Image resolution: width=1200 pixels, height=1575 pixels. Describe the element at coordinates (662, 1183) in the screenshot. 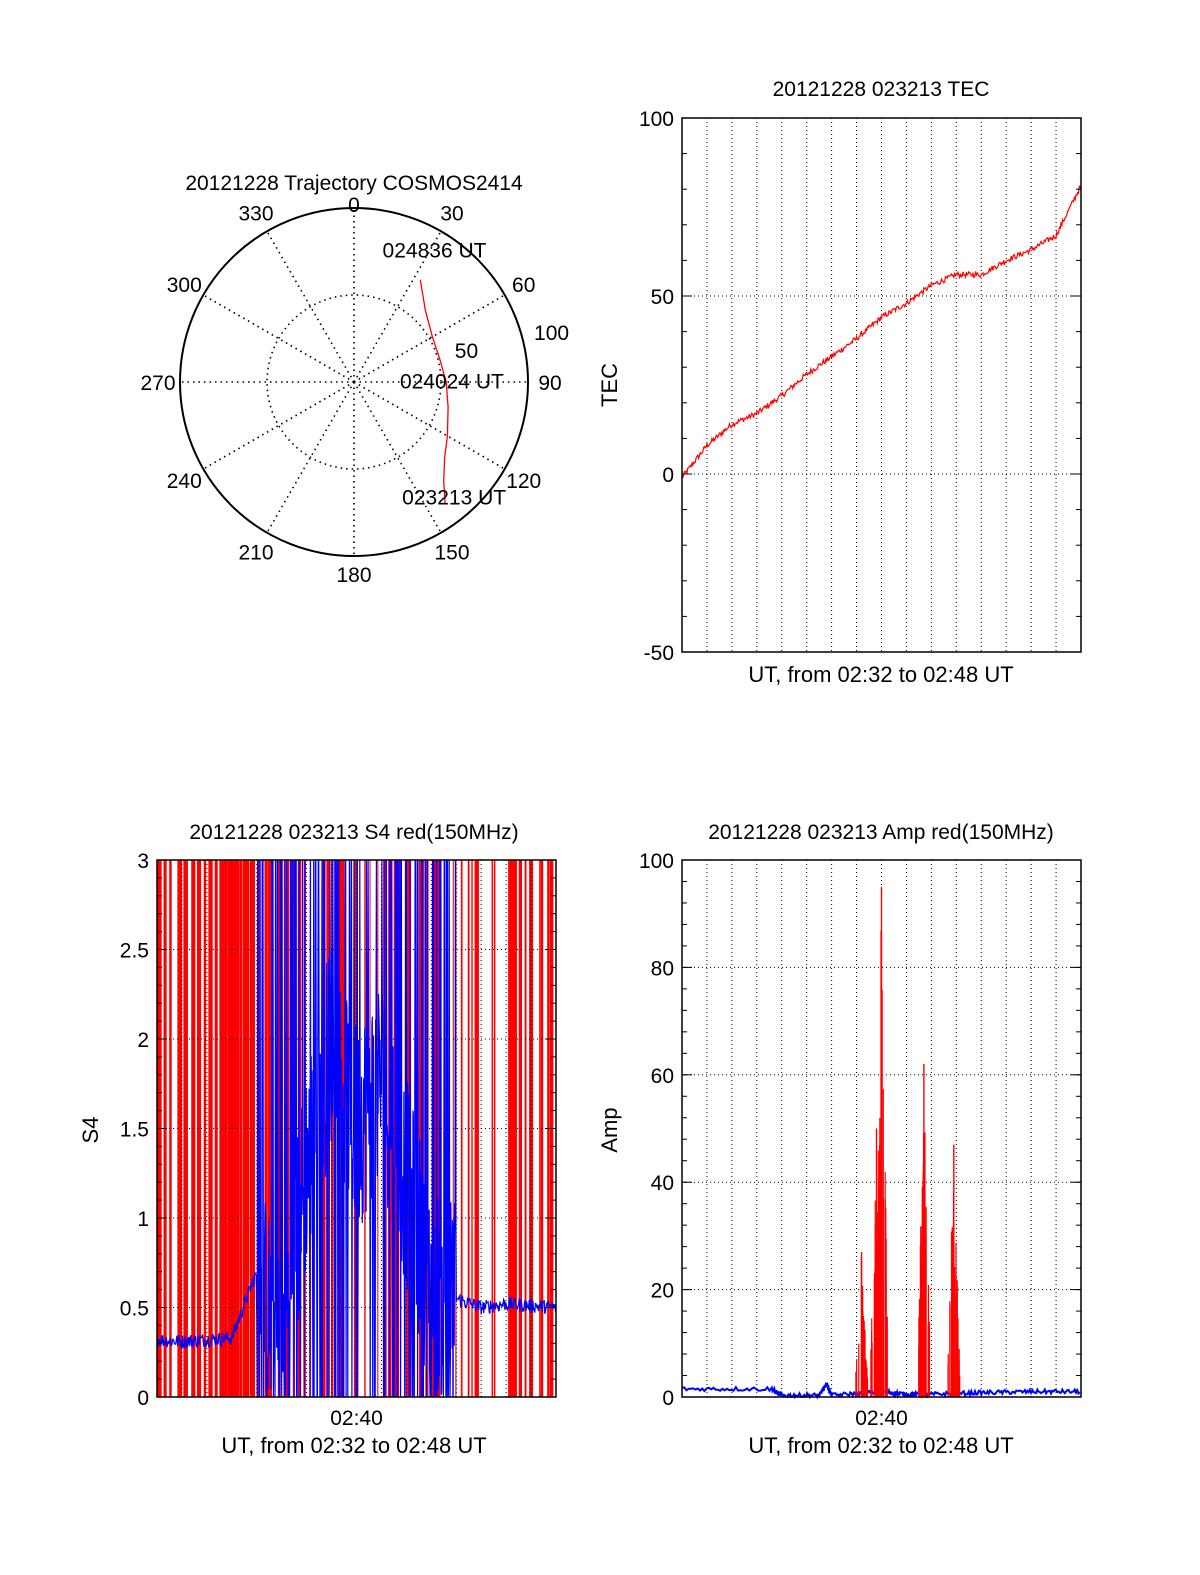

I see `amp-ytick-label: 40` at that location.